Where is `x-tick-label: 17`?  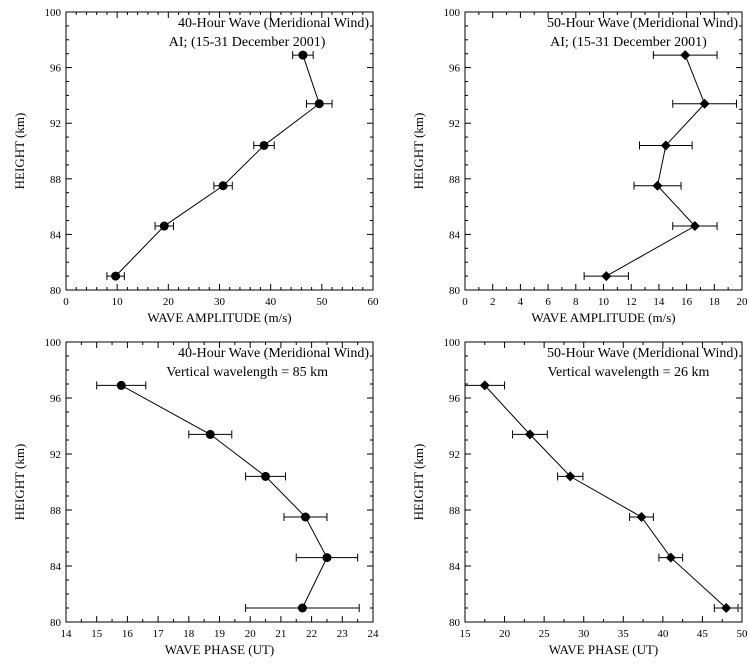 x-tick-label: 17 is located at coordinates (159, 634).